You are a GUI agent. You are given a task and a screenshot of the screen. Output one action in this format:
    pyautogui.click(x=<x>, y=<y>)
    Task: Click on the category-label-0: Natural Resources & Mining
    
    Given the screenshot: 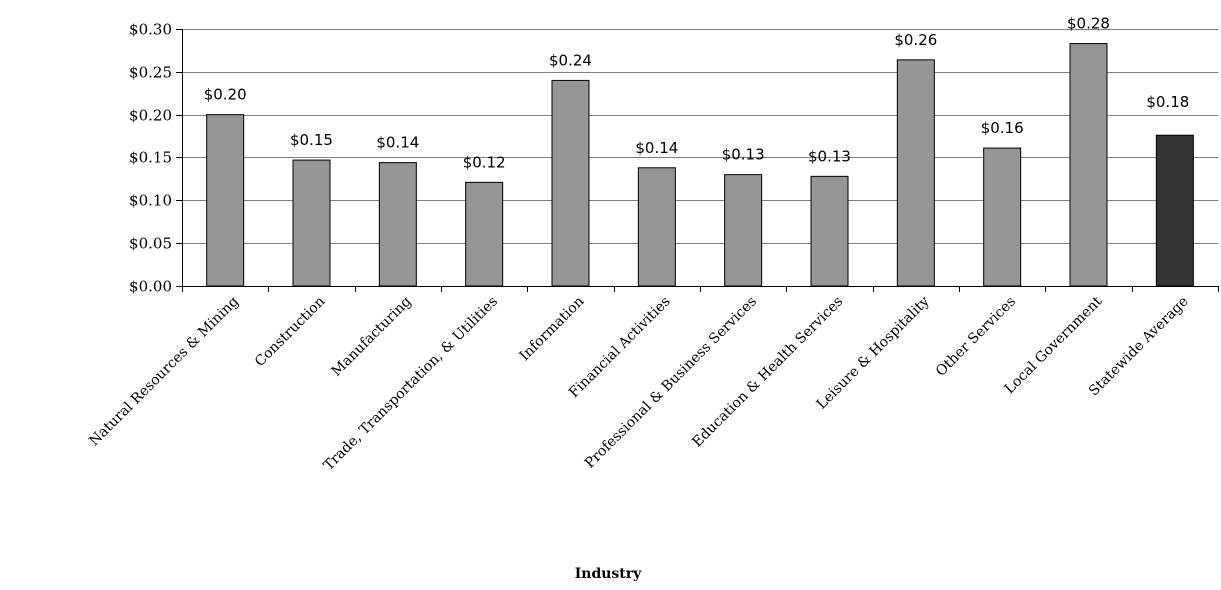 What is the action you would take?
    pyautogui.click(x=164, y=371)
    